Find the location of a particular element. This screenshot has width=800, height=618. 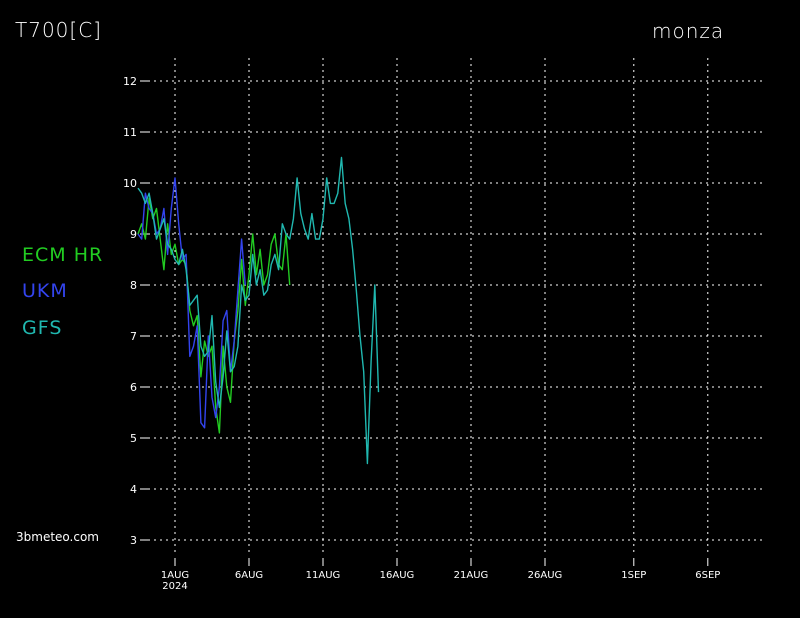

ytick-label: 7 is located at coordinates (133, 336).